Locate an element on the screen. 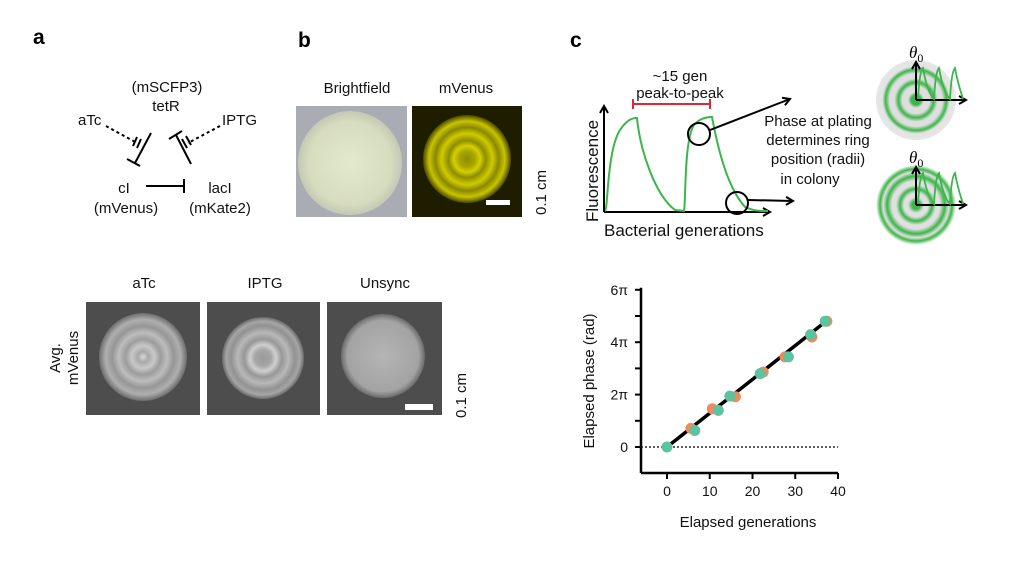 The image size is (1024, 576). atc-label: aTc is located at coordinates (90, 120).